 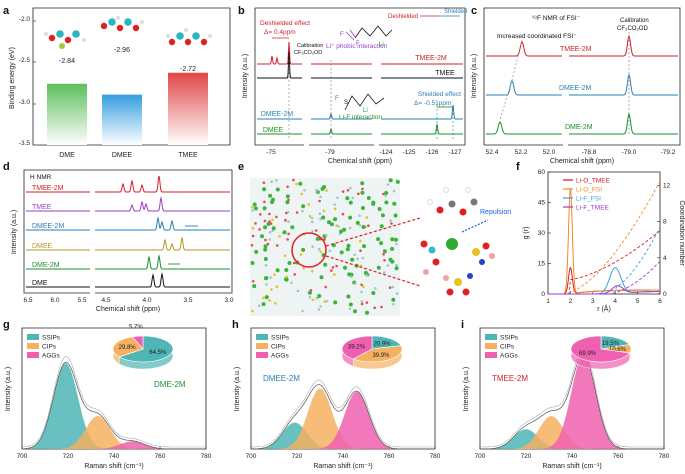 I want to click on bar-tmee, so click(x=188, y=109).